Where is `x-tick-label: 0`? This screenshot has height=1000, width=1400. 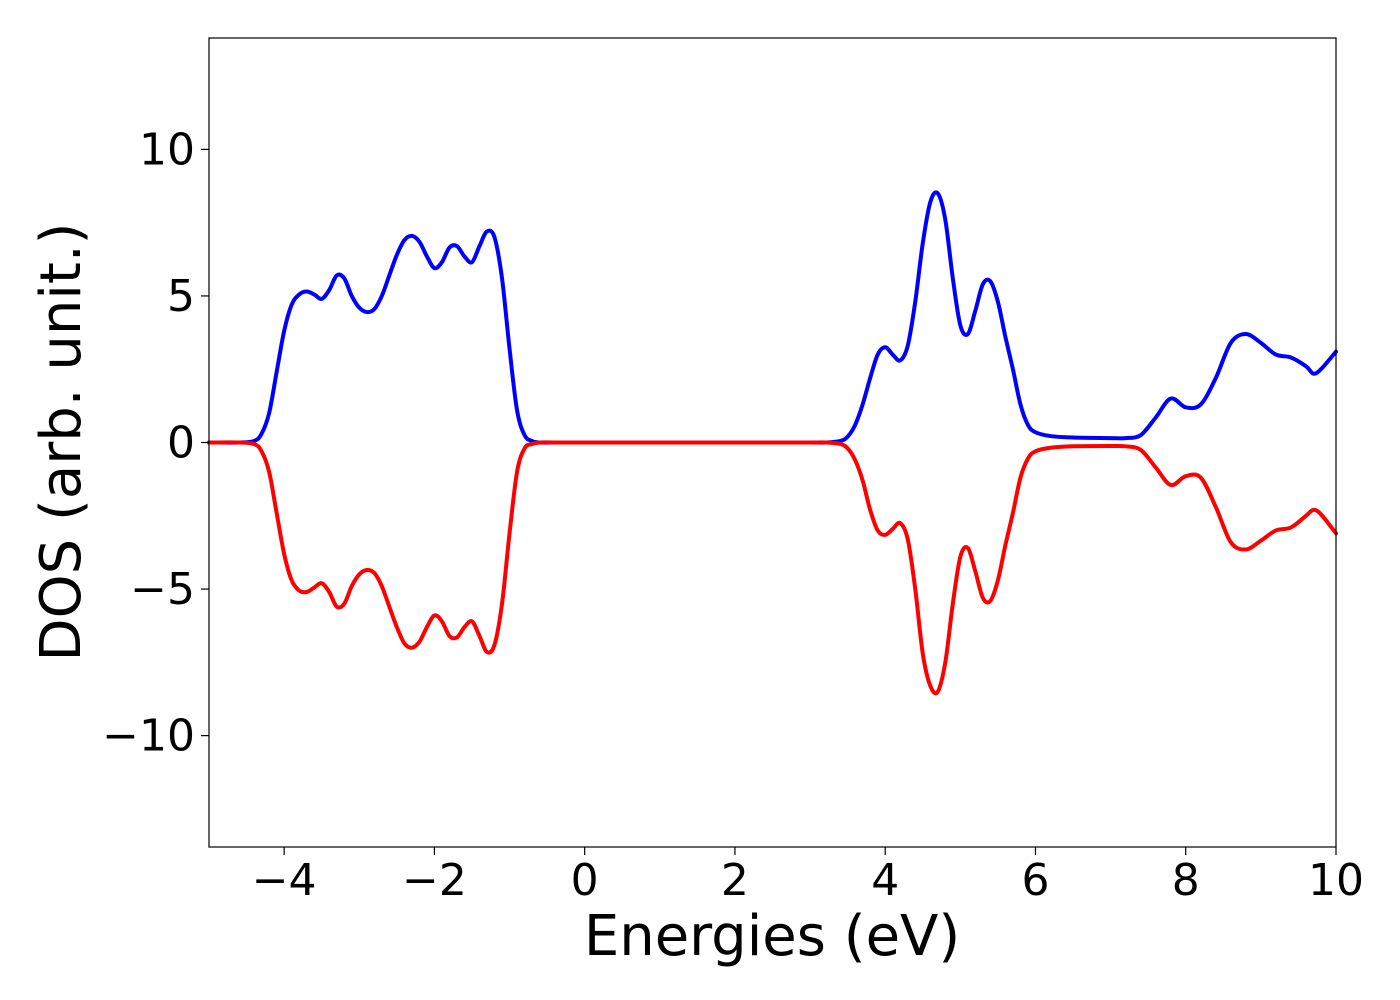
x-tick-label: 0 is located at coordinates (585, 880).